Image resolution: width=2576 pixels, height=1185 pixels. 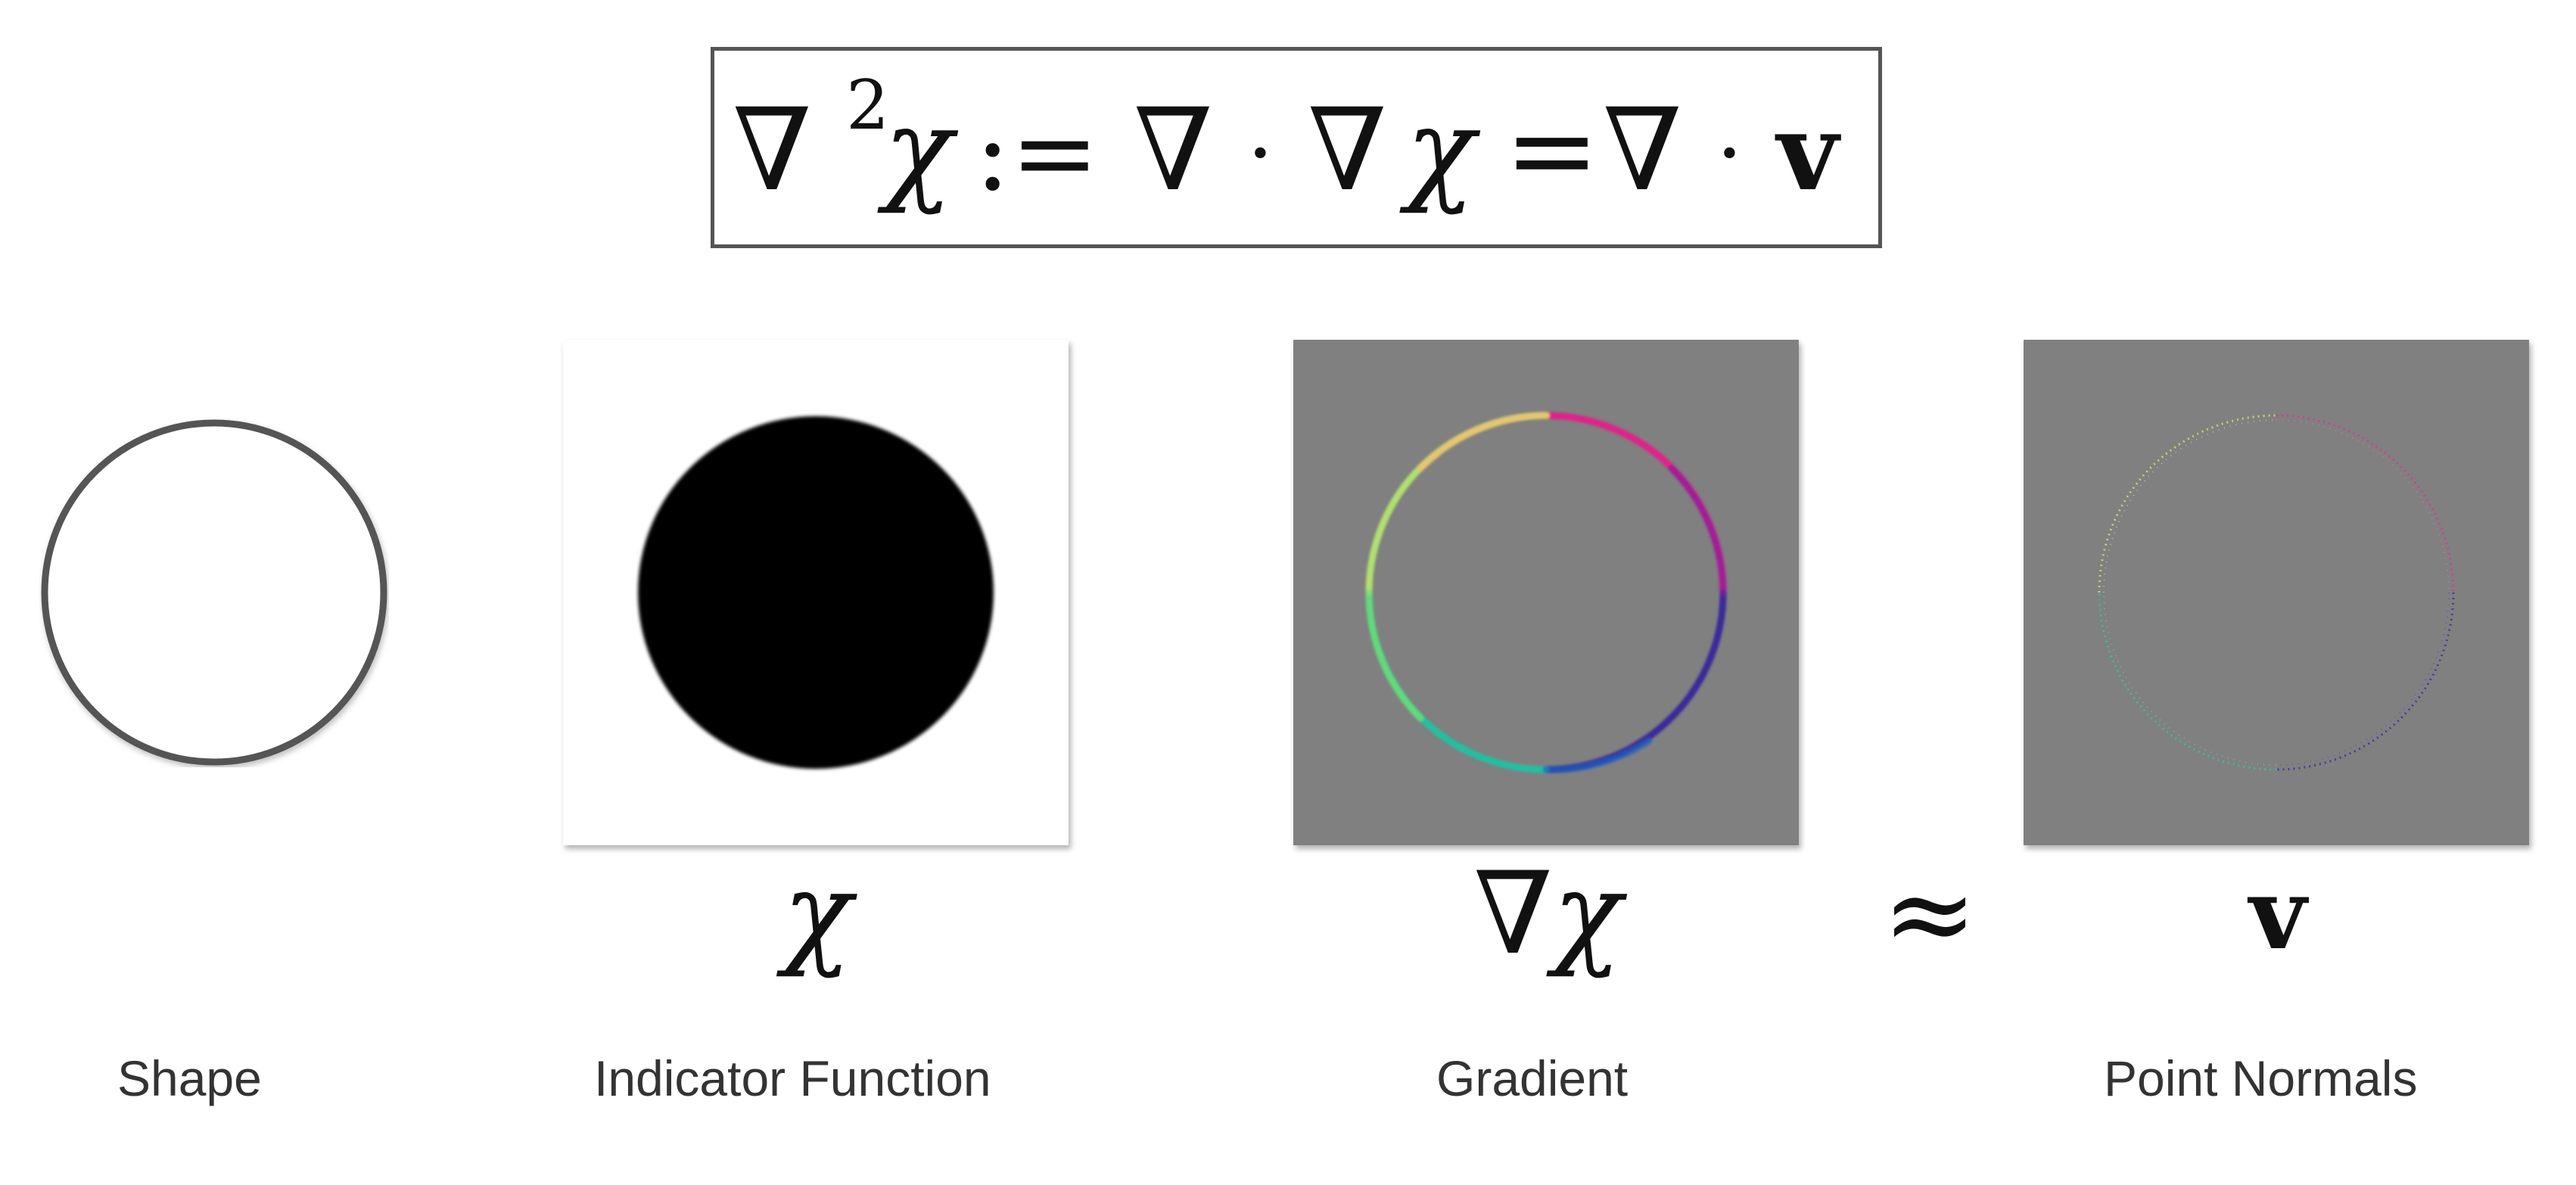 I want to click on grad-chi: χ, so click(x=1587, y=914).